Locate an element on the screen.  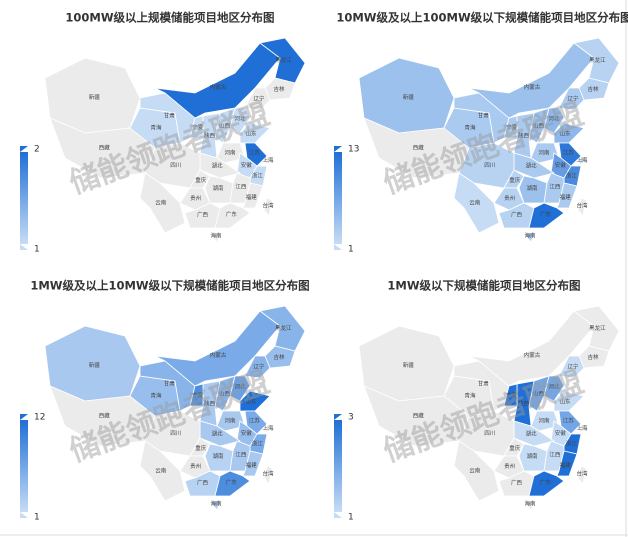
region-label: 黑龙江 is located at coordinates (283, 328).